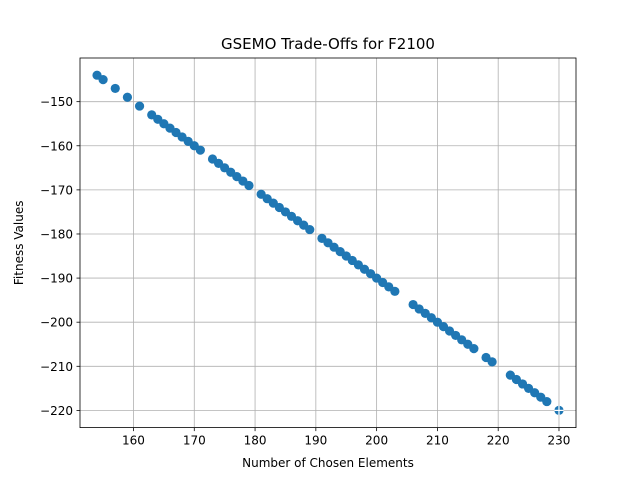 This screenshot has height=484, width=640. What do you see at coordinates (56, 102) in the screenshot?
I see `y-tick-label: −150` at bounding box center [56, 102].